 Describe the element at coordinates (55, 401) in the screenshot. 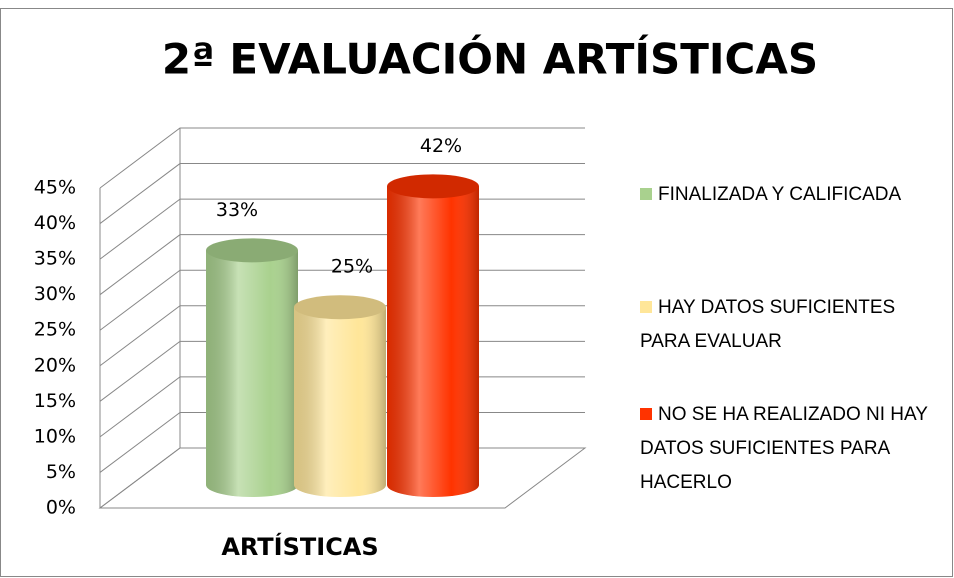

I see `y-tick-label: 15%` at that location.